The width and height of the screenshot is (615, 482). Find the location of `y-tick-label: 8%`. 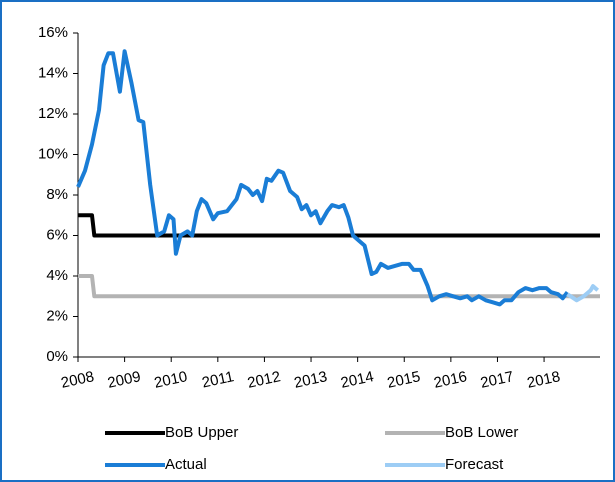

y-tick-label: 8% is located at coordinates (57, 194).